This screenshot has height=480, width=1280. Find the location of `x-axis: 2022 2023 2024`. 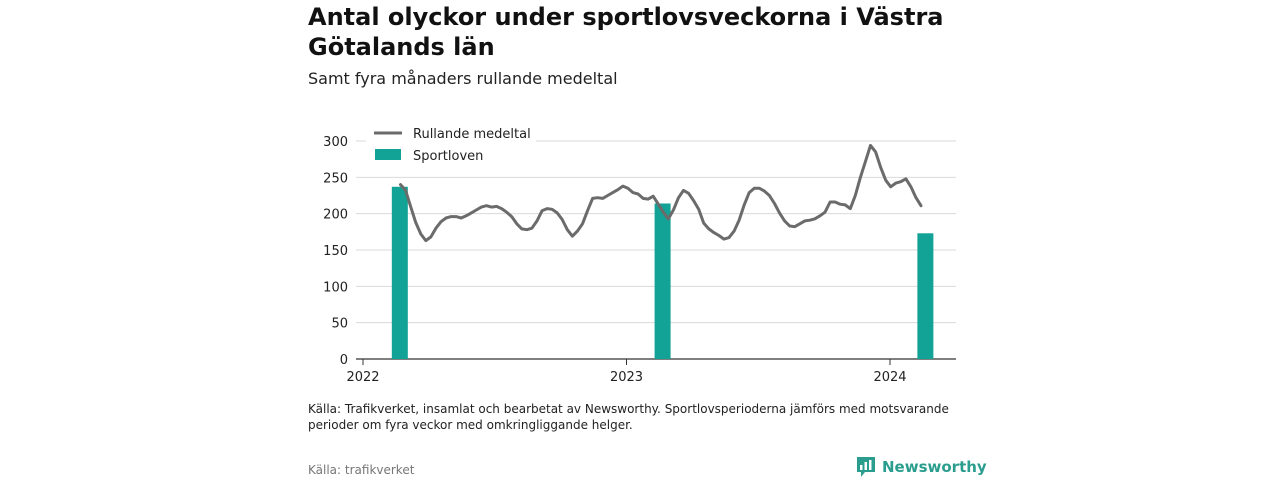

x-axis: 2022 2023 2024 is located at coordinates (651, 371).